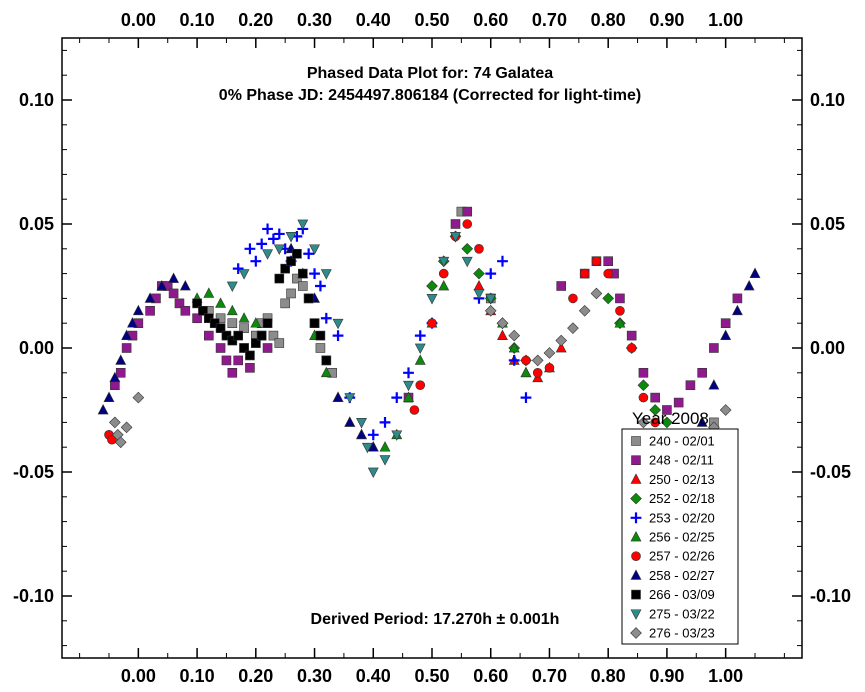  What do you see at coordinates (549, 20) in the screenshot?
I see `x-tick-label-top: 0.70` at bounding box center [549, 20].